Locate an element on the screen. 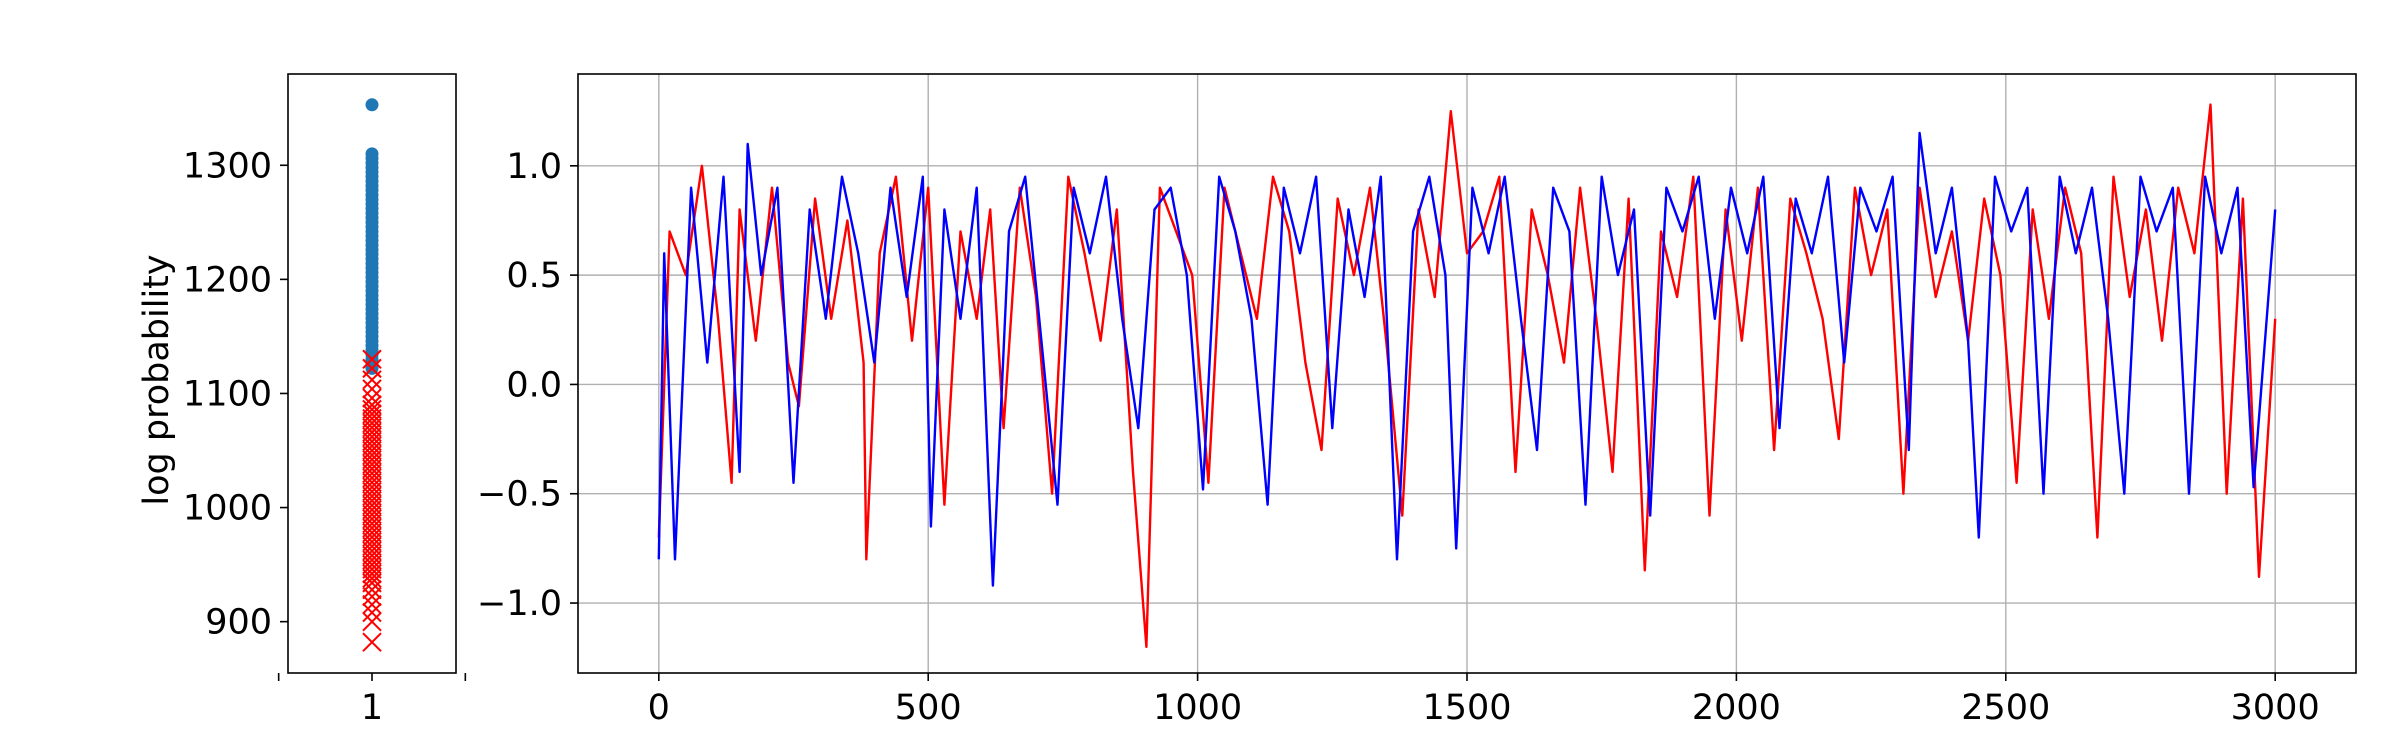  right-y-tick-label-2: 0.0 is located at coordinates (534, 385).